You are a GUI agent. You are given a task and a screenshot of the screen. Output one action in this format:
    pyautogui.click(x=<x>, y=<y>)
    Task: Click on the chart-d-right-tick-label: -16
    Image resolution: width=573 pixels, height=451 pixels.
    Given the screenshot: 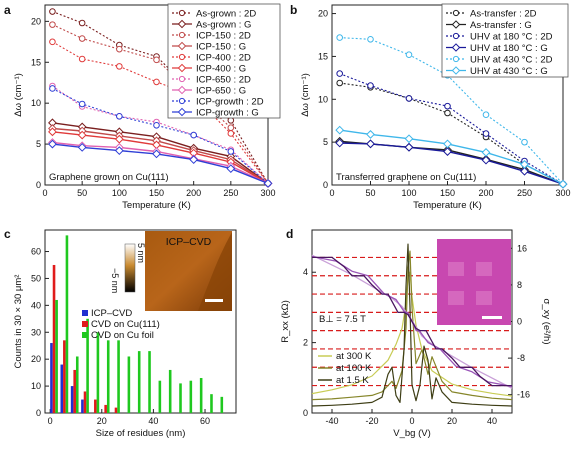 What is the action you would take?
    pyautogui.click(x=523, y=395)
    